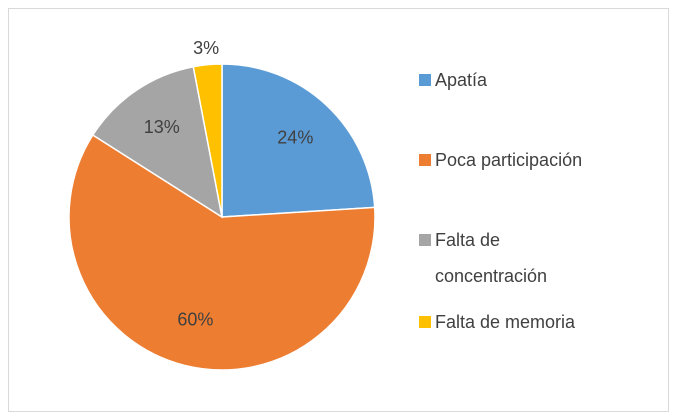 This screenshot has height=420, width=677. I want to click on legend-item: Poca participación, so click(539, 160).